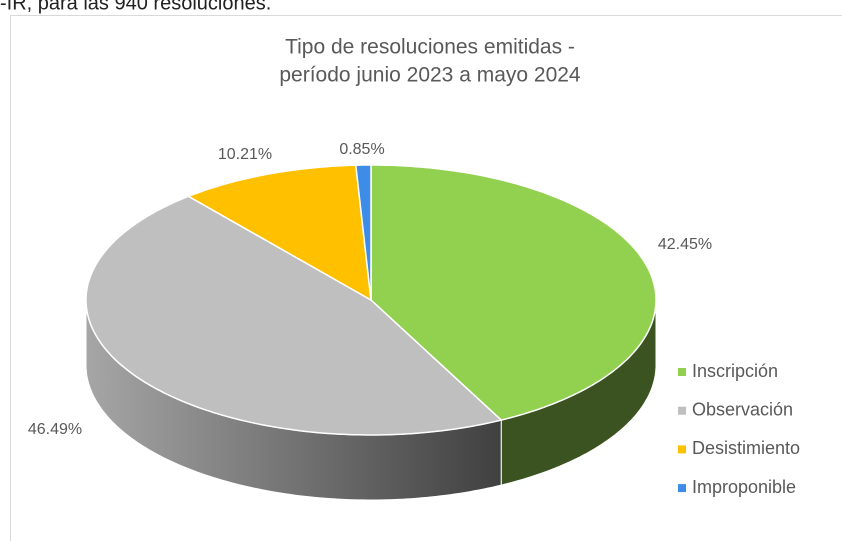  What do you see at coordinates (744, 487) in the screenshot?
I see `legend-label: Improponible` at bounding box center [744, 487].